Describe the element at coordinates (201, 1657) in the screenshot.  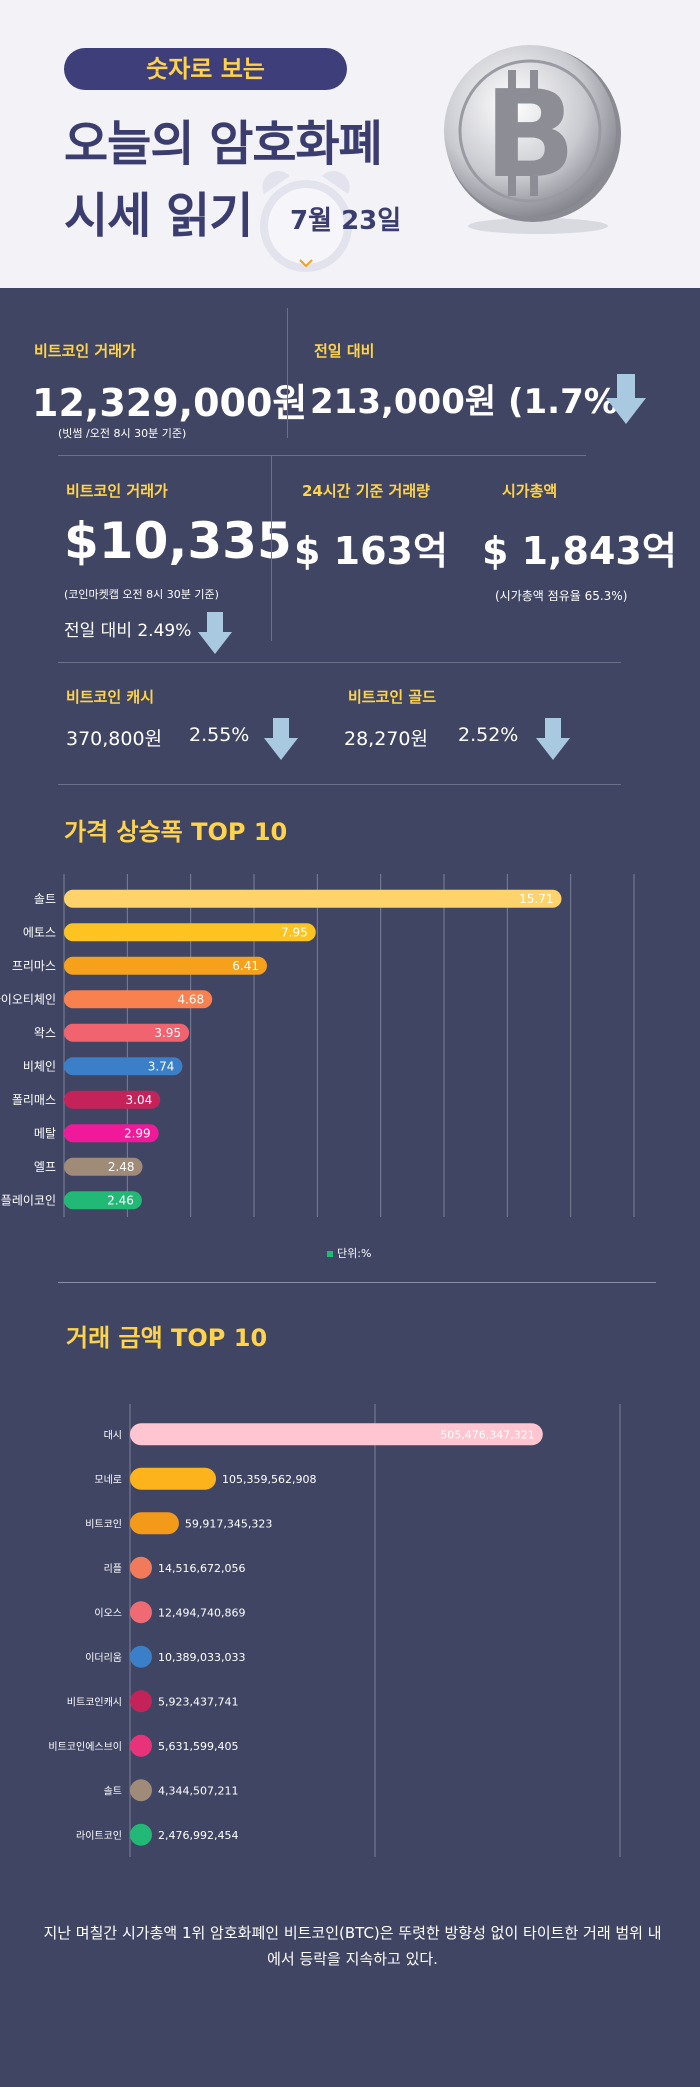
I see `value-label: 10,389,033,033` at that location.